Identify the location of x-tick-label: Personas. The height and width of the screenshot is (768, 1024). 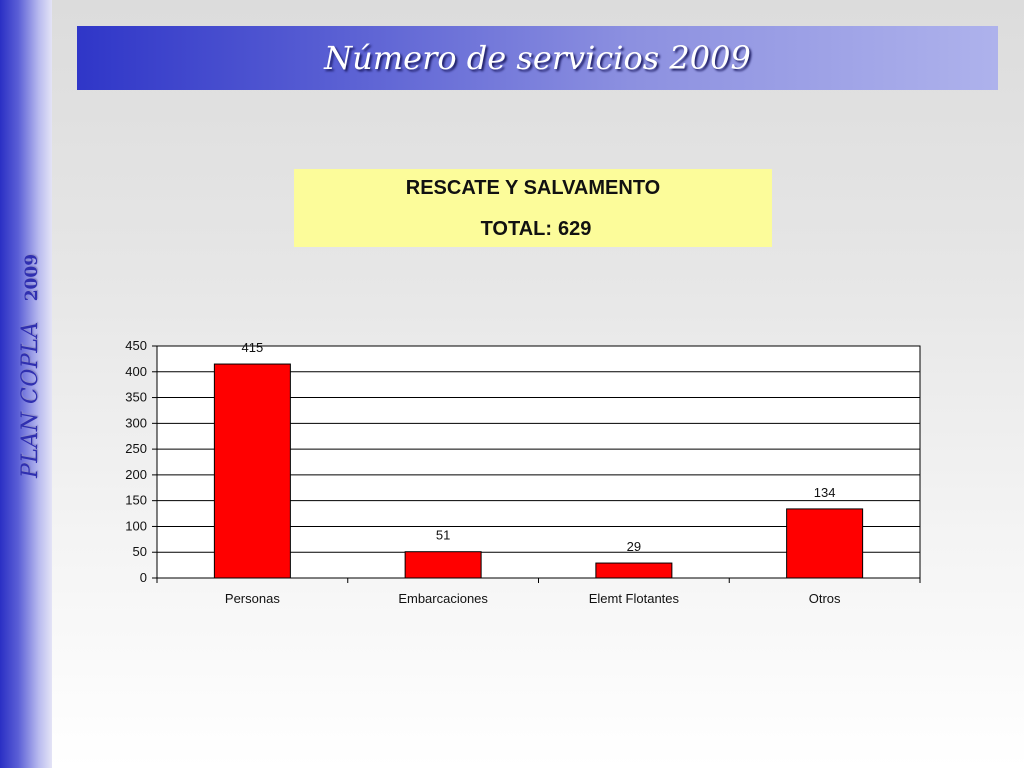
(252, 598).